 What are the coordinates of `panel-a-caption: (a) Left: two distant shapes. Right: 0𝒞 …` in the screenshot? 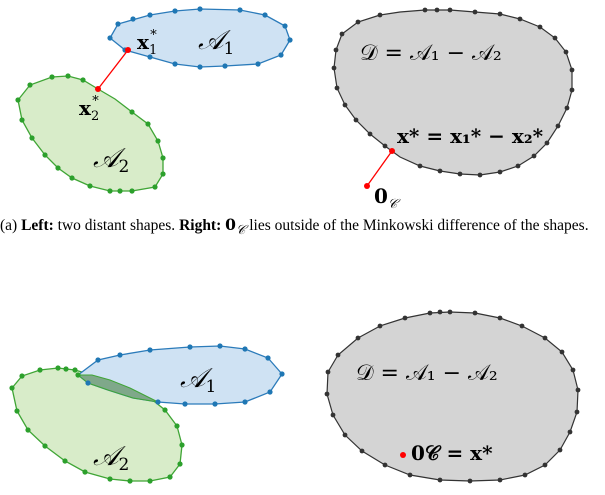 It's located at (302, 227).